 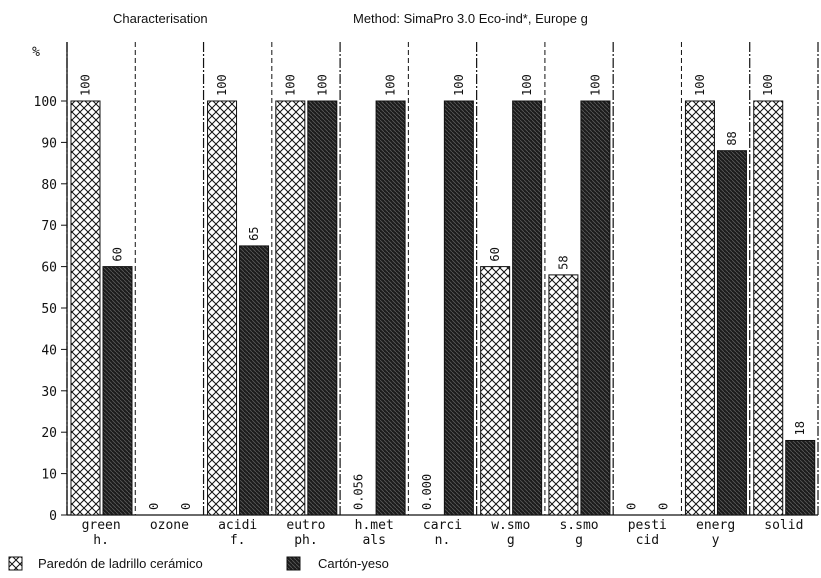 I want to click on category-label-h-met-als-line2: als, so click(x=373, y=540).